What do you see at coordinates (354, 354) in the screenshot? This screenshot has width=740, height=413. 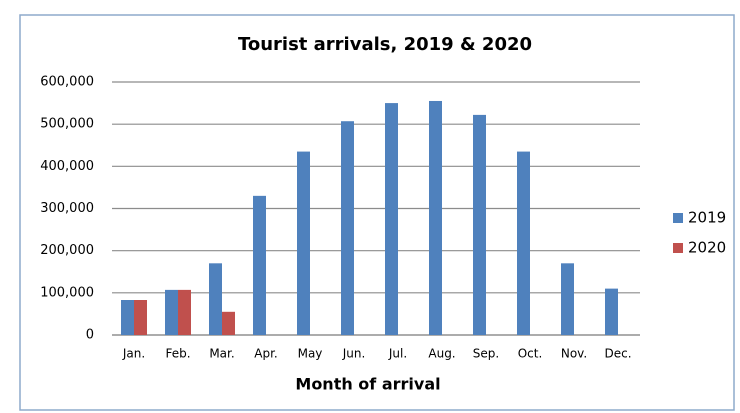 I see `x-tick-label: Jun.` at bounding box center [354, 354].